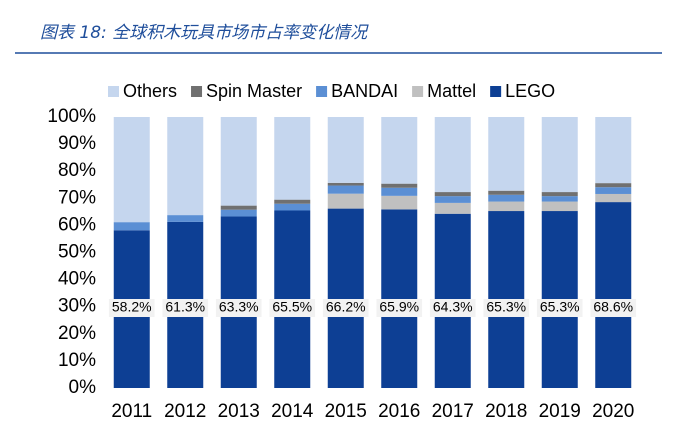 The width and height of the screenshot is (674, 430). I want to click on data-label: 64.3%, so click(453, 307).